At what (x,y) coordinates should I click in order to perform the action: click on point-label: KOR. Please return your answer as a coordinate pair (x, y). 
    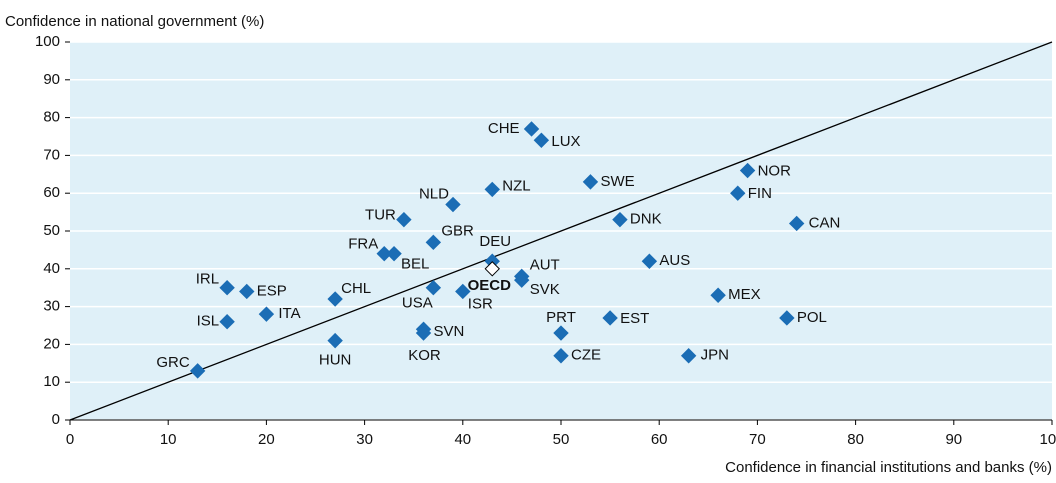
    Looking at the image, I should click on (424, 355).